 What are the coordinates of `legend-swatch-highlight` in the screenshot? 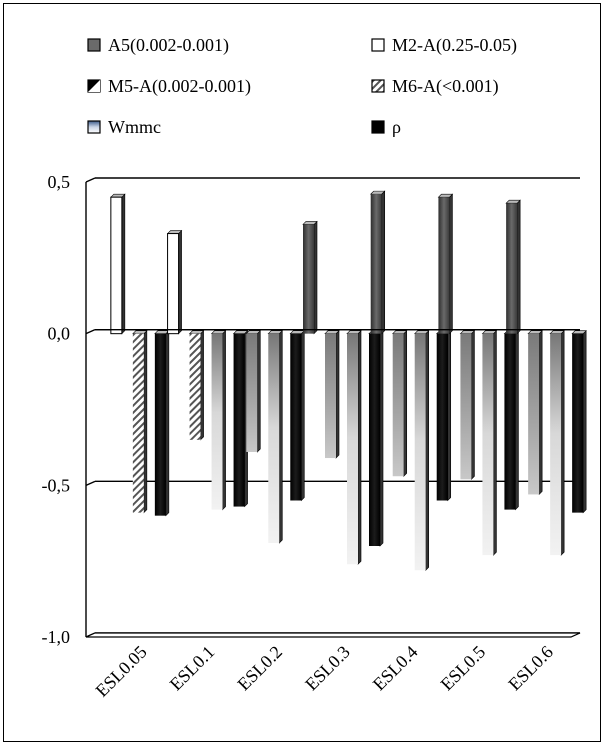 It's located at (94, 86).